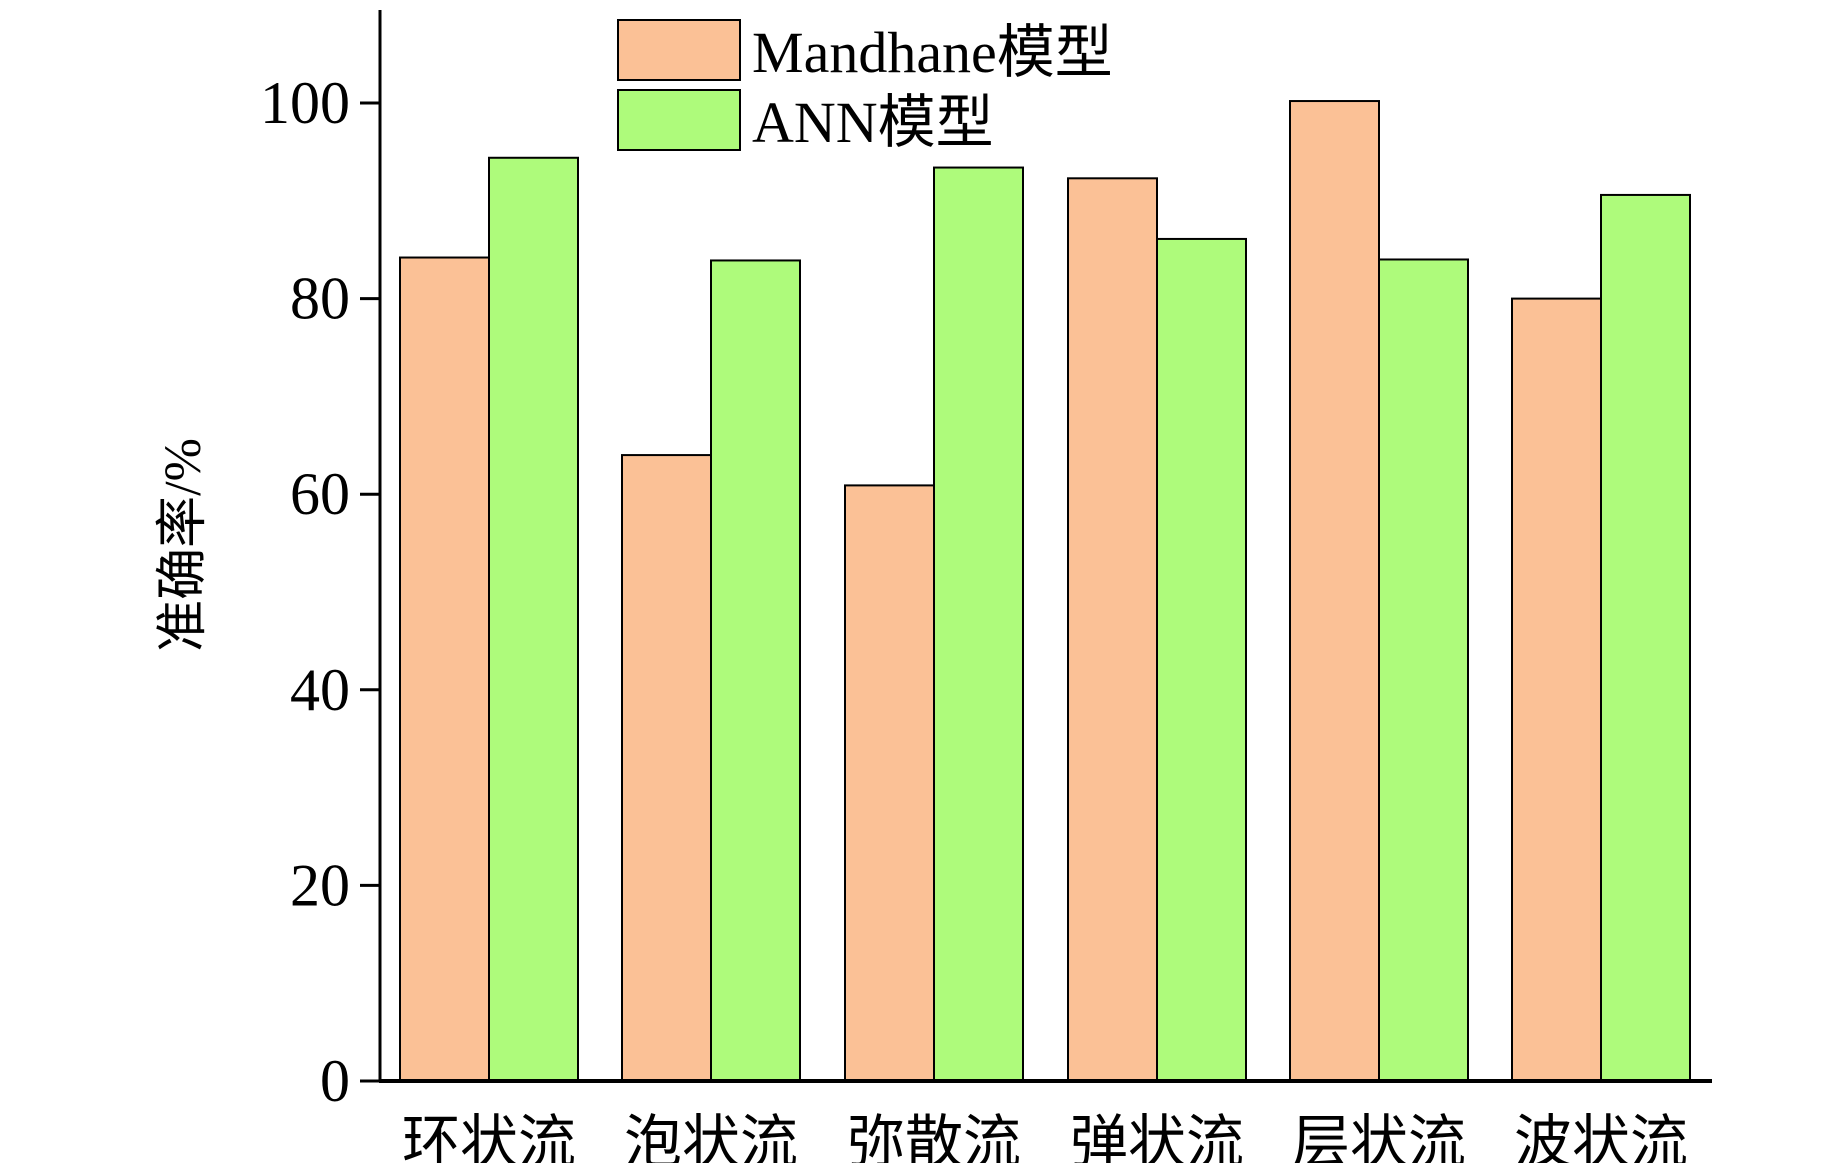 This screenshot has width=1843, height=1168. I want to click on y-tick-label-80: 80, so click(320, 299).